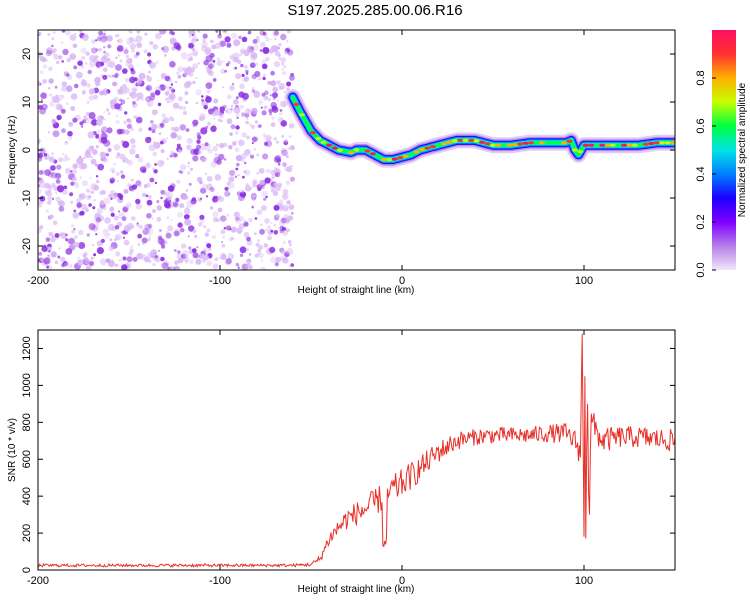 The image size is (750, 600). I want to click on snr-x-tick-label: 100, so click(584, 581).